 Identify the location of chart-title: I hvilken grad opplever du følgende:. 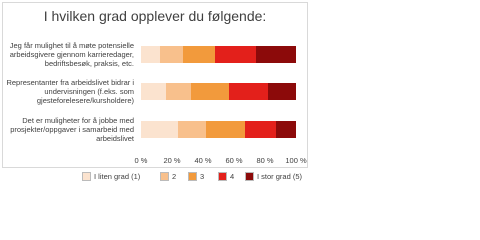
(155, 16).